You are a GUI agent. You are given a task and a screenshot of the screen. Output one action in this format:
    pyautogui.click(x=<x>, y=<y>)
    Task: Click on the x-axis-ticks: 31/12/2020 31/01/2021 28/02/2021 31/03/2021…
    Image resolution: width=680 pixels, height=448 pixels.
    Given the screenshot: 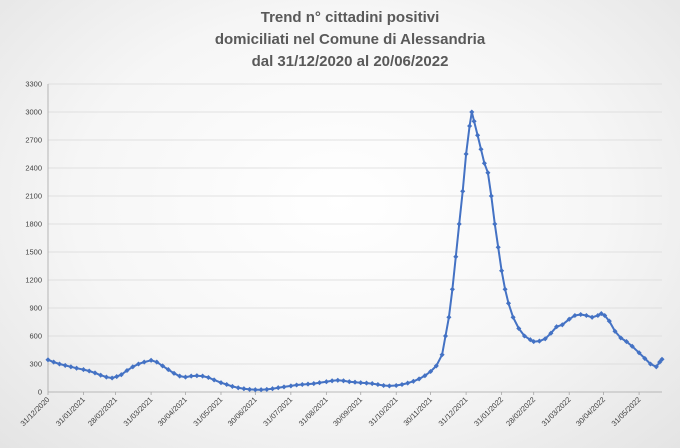 What is the action you would take?
    pyautogui.click(x=331, y=410)
    